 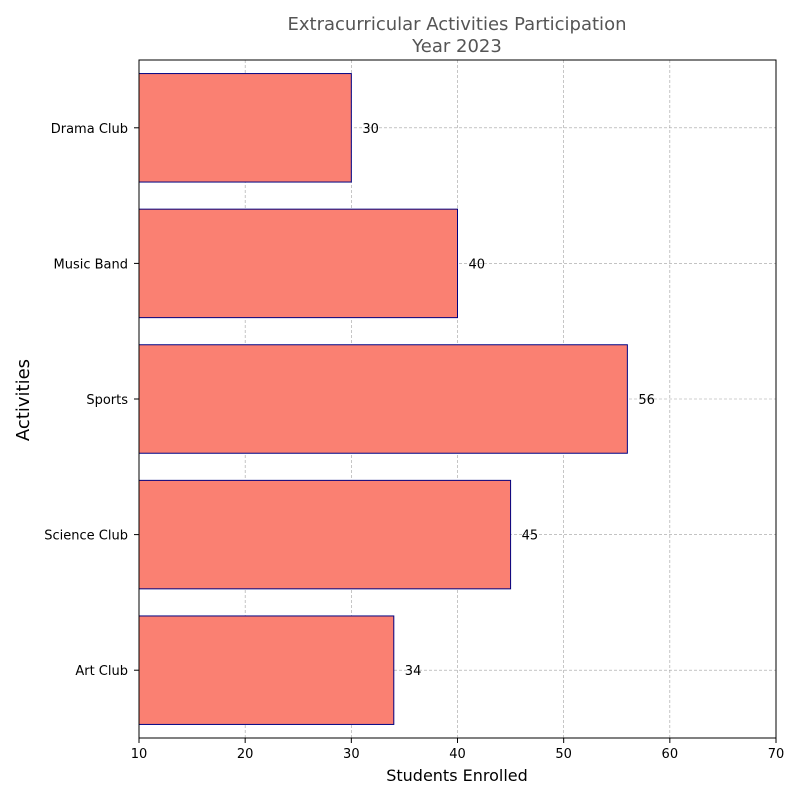 What do you see at coordinates (351, 754) in the screenshot?
I see `x-tick-label: 30` at bounding box center [351, 754].